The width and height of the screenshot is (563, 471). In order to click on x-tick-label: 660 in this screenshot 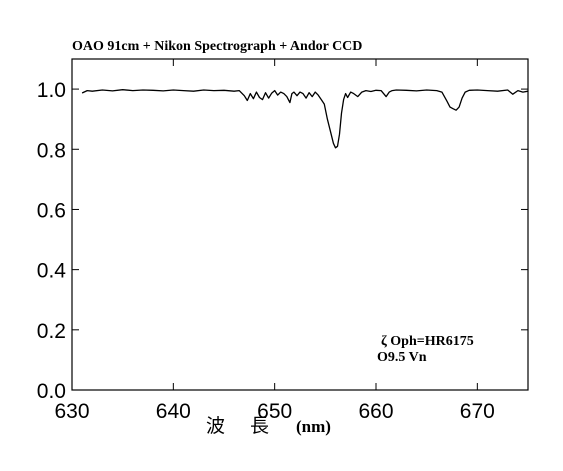, I will do `click(375, 411)`.